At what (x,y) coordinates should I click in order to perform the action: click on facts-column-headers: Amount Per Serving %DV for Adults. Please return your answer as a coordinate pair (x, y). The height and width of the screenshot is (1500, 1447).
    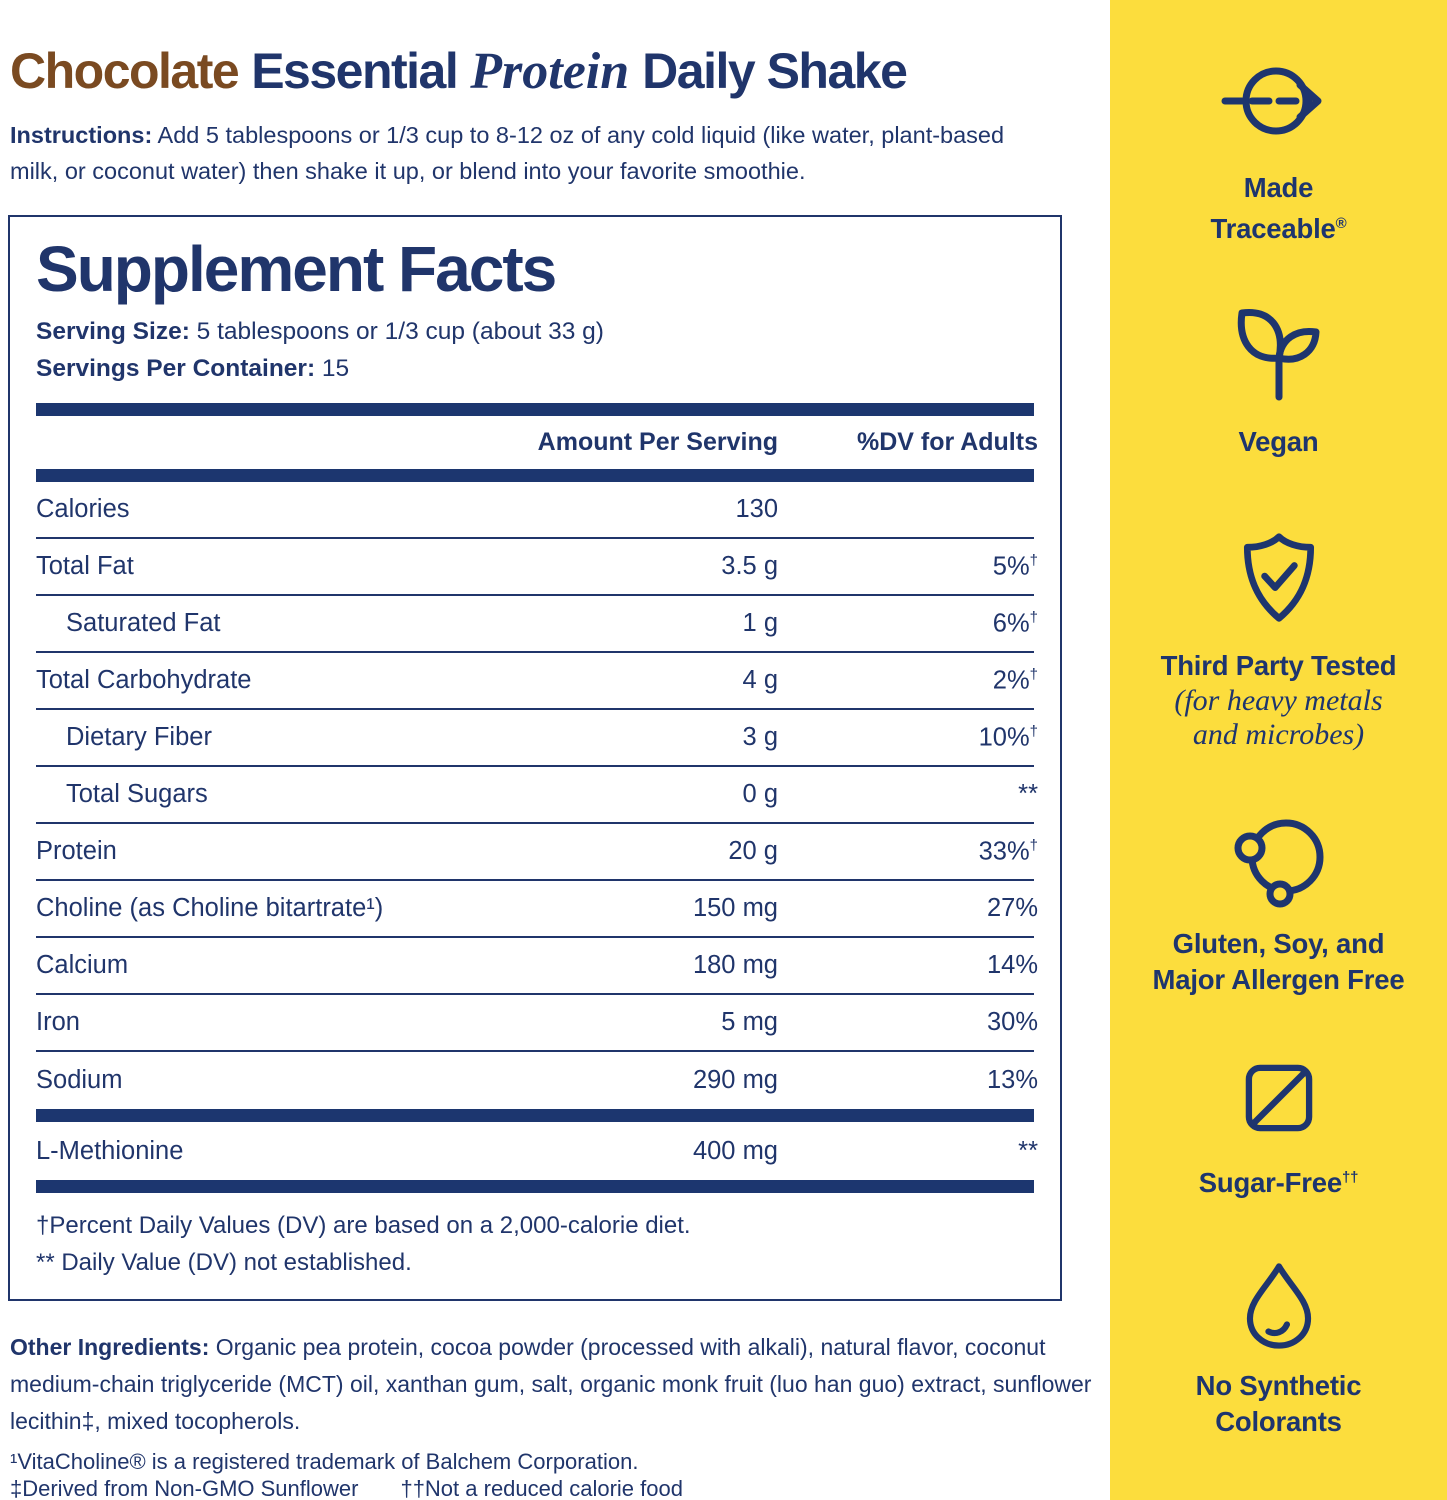
    Looking at the image, I should click on (537, 442).